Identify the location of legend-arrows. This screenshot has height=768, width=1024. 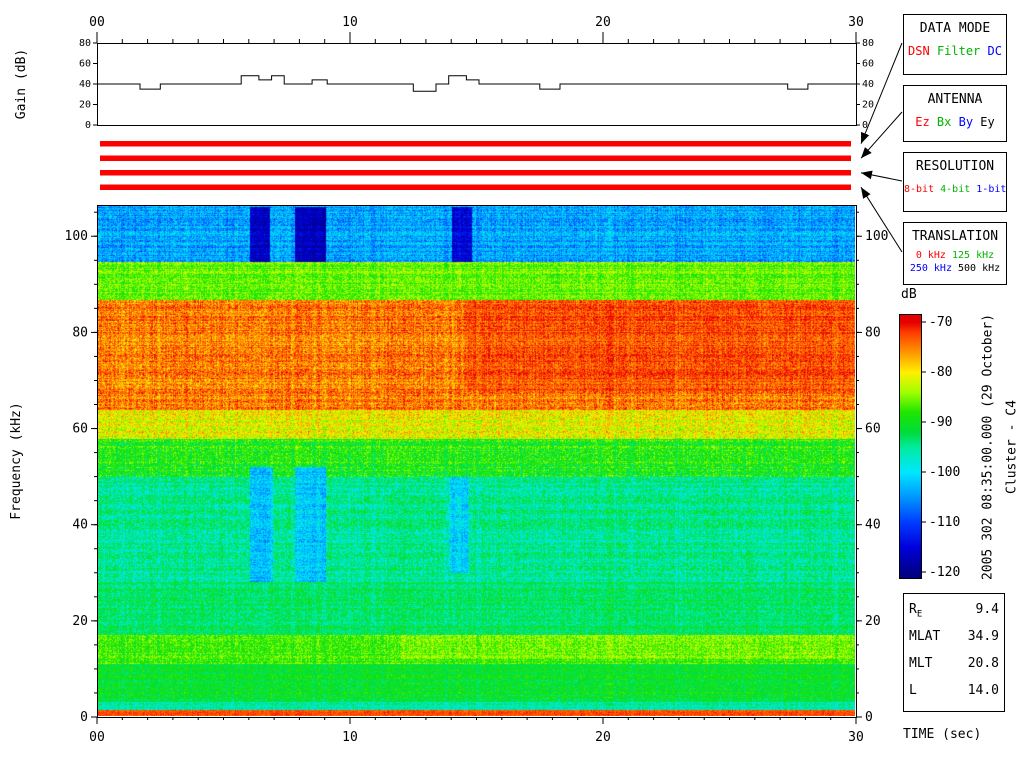
(881, 147).